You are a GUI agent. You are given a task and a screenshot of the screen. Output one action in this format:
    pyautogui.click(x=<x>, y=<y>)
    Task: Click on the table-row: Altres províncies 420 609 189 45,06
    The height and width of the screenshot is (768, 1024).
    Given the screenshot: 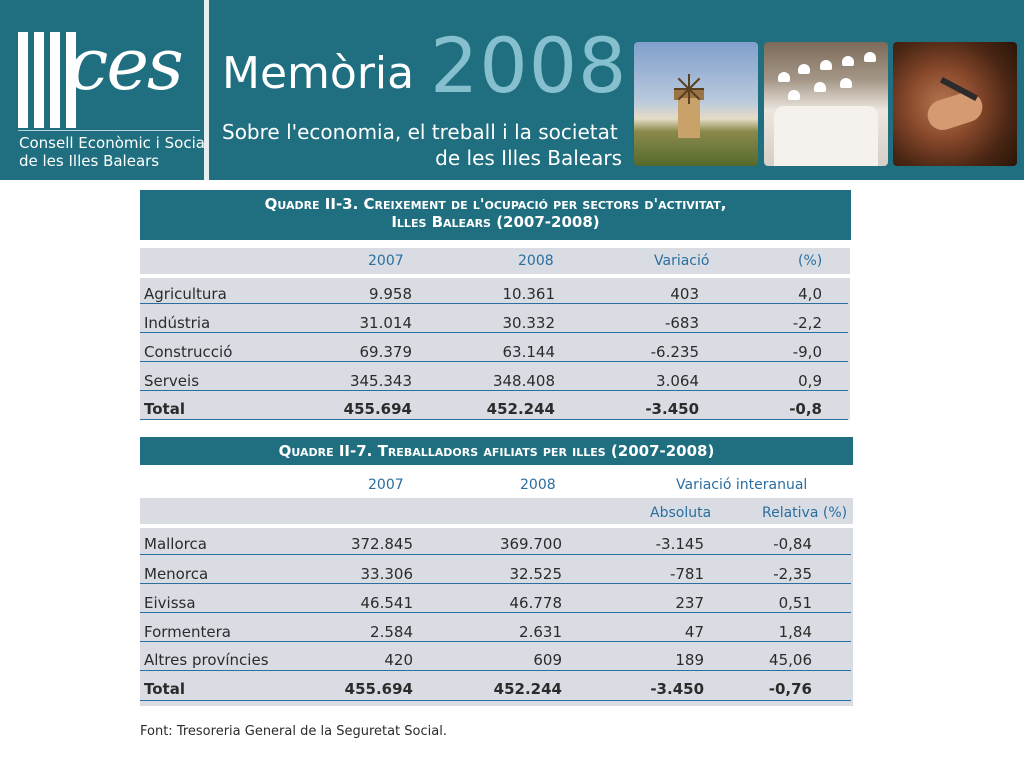 What is the action you would take?
    pyautogui.click(x=478, y=660)
    